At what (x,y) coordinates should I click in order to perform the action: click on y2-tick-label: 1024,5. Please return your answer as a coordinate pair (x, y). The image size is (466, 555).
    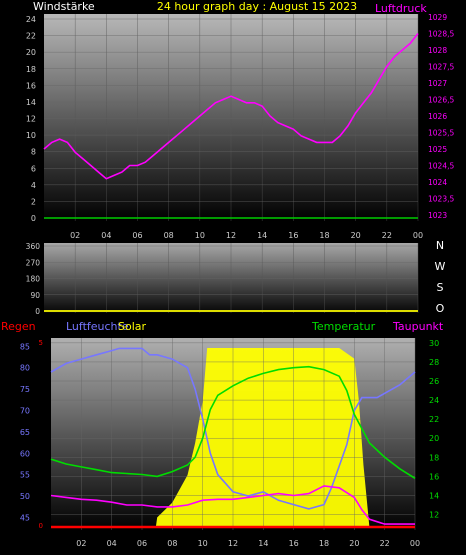
    Looking at the image, I should click on (441, 166).